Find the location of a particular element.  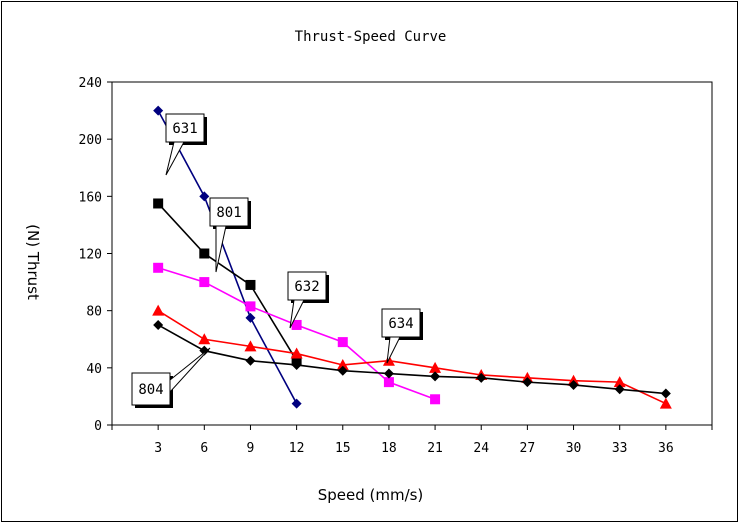

callout-804: 804 is located at coordinates (171, 377).